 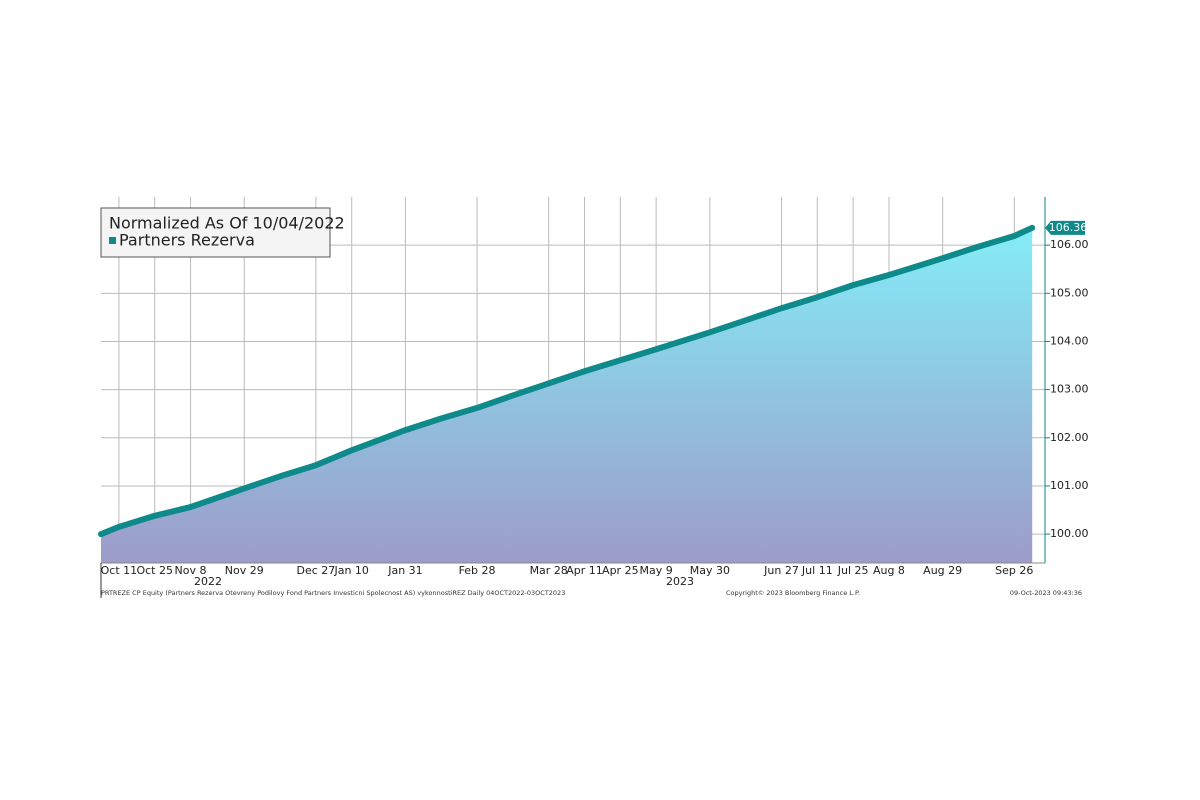 I want to click on y-tick-label: 104.00, so click(x=1069, y=340).